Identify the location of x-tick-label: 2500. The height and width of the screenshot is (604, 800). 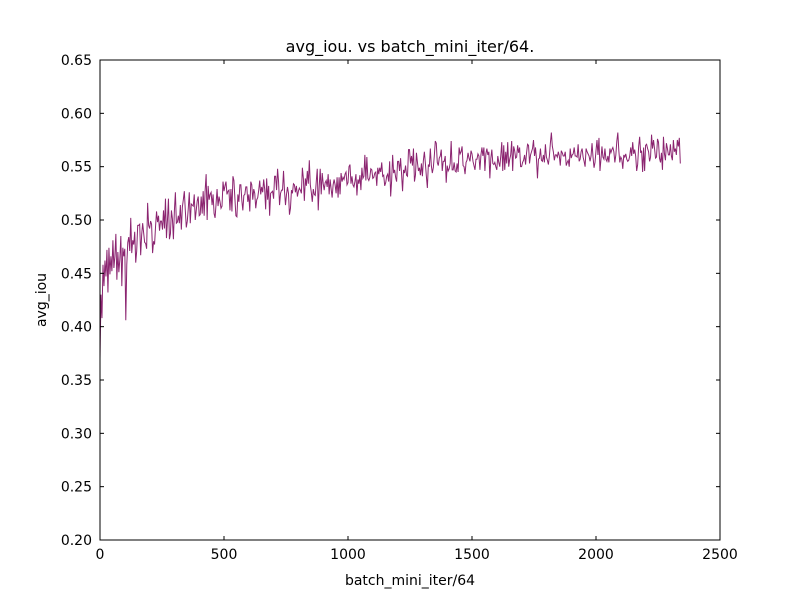
(720, 555).